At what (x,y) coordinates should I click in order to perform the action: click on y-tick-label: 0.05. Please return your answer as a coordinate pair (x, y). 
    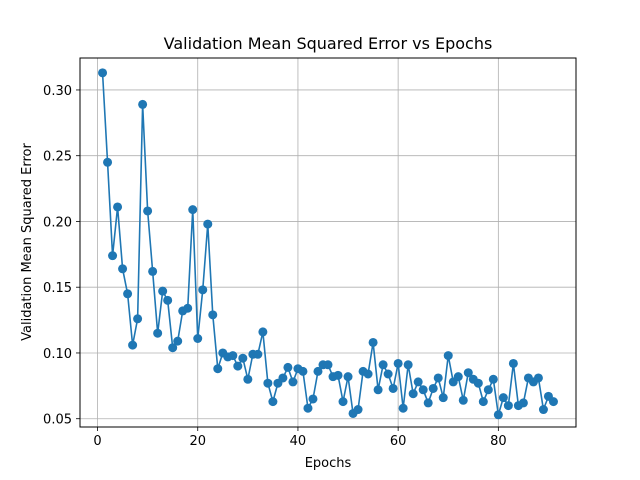
    Looking at the image, I should click on (57, 420).